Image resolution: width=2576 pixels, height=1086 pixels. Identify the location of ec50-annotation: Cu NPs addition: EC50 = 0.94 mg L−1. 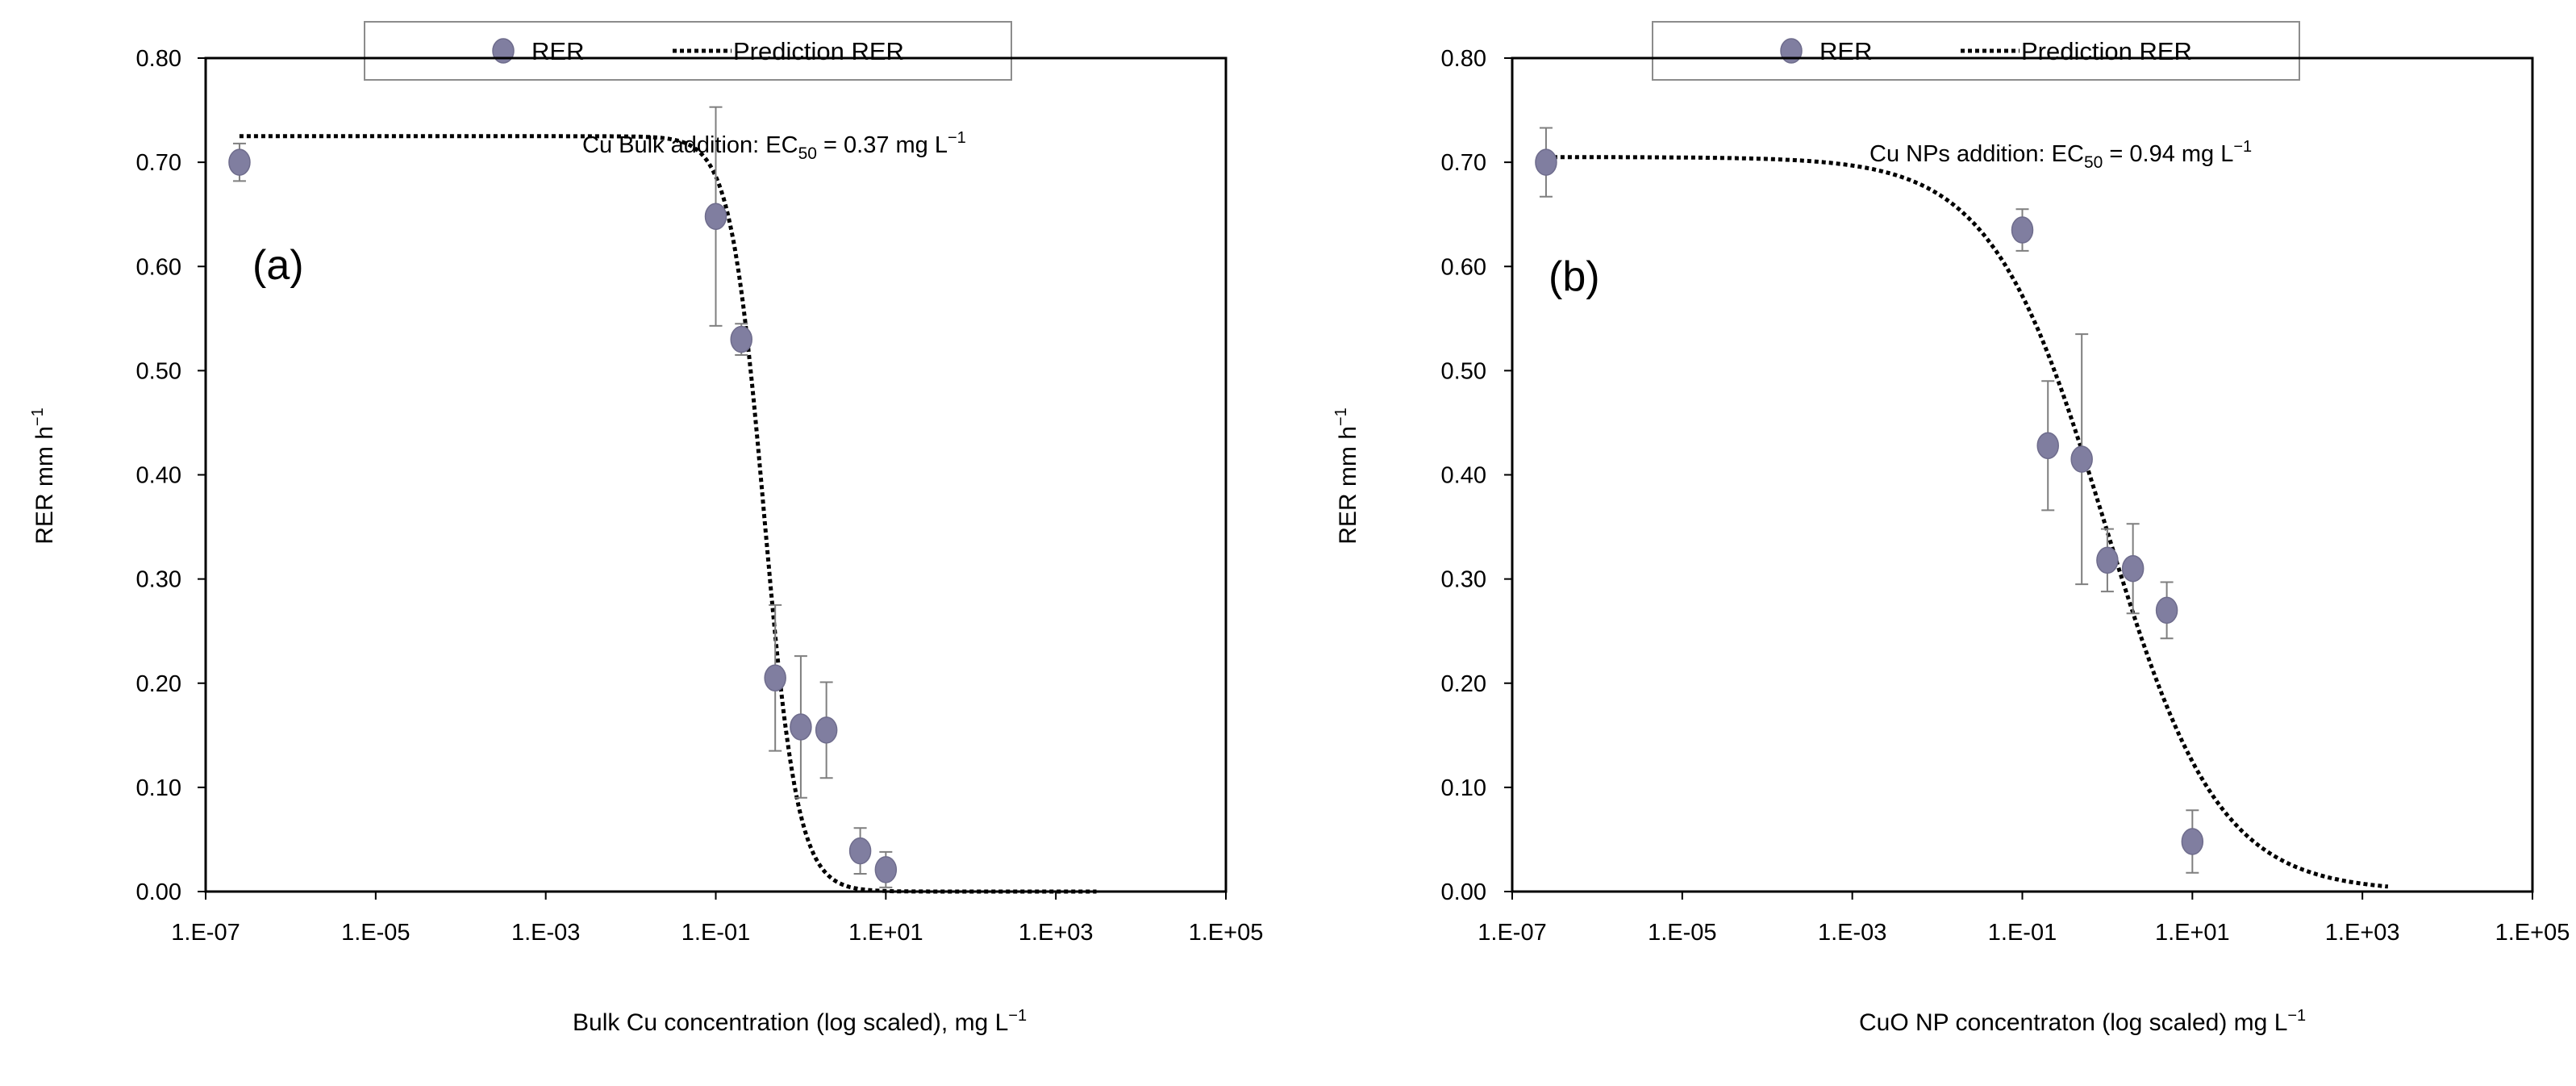
(2060, 155).